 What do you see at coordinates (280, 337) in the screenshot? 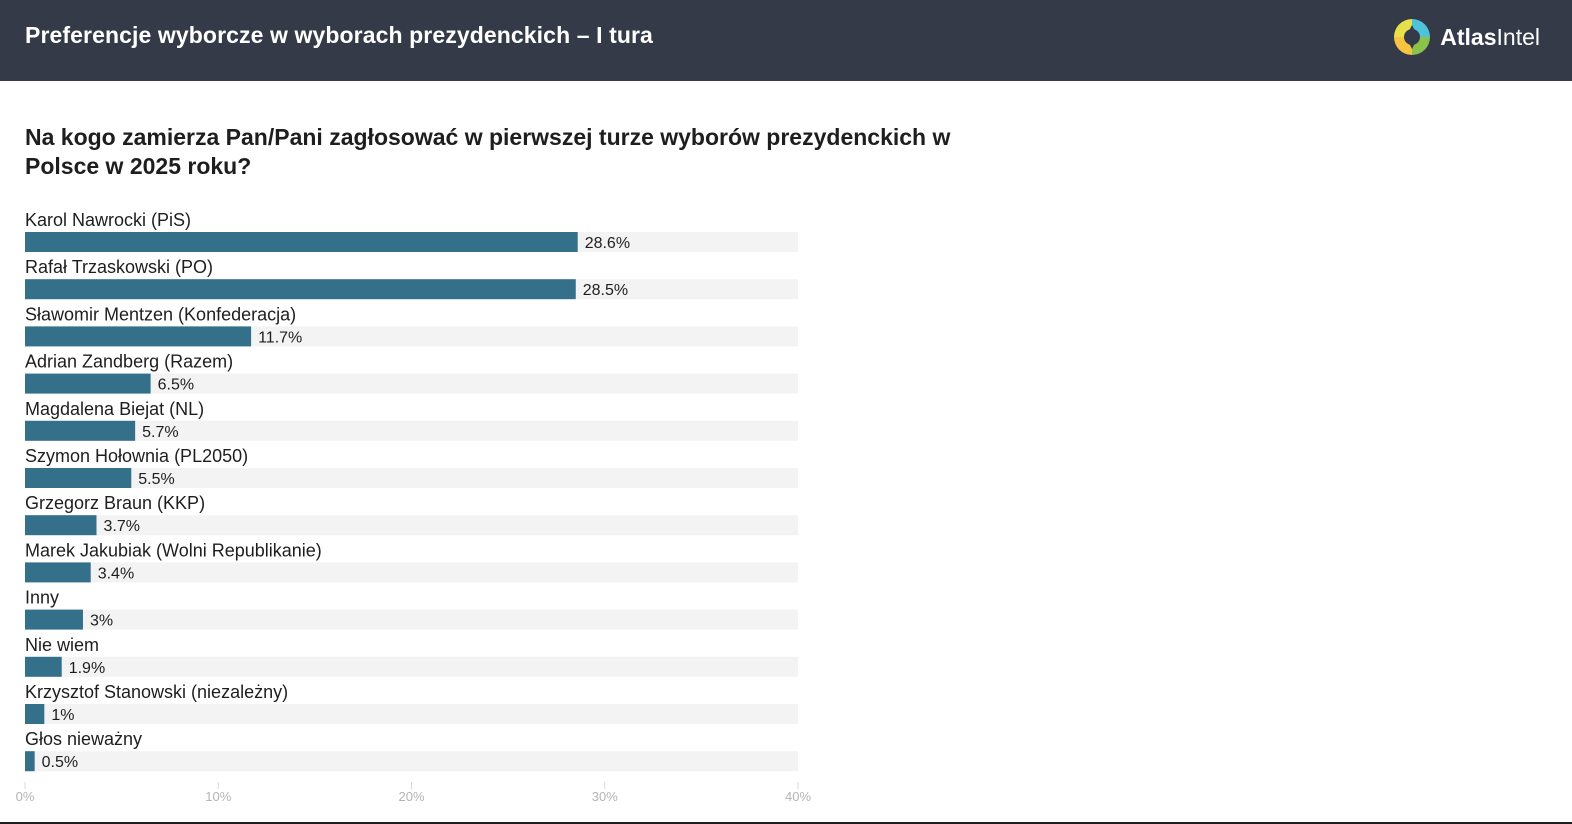
I see `value-label: 11.7%` at bounding box center [280, 337].